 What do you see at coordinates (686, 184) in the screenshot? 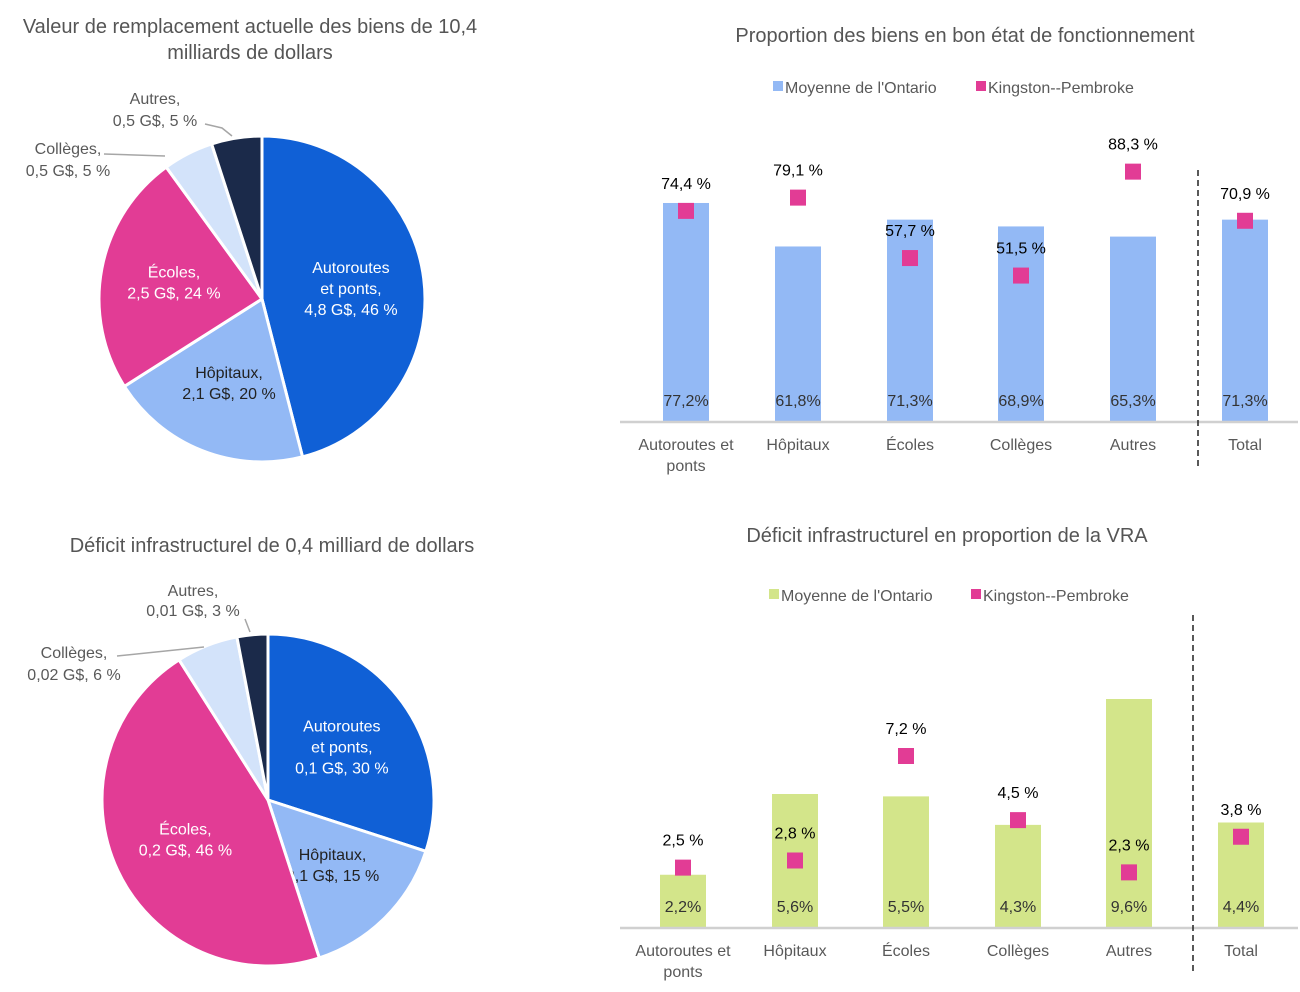
I see `marker-value-label: 74,4 %` at bounding box center [686, 184].